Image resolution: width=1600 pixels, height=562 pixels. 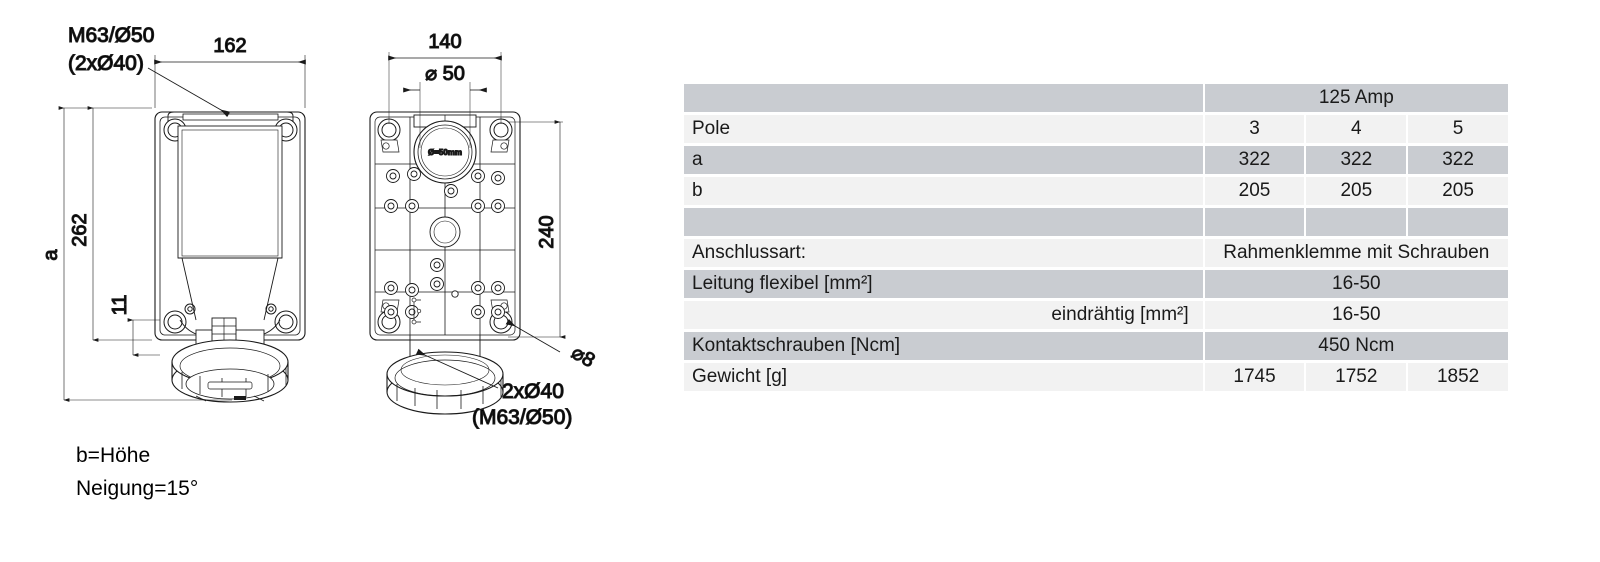 What do you see at coordinates (113, 455) in the screenshot?
I see `note-b-hoehe: b=Höhe` at bounding box center [113, 455].